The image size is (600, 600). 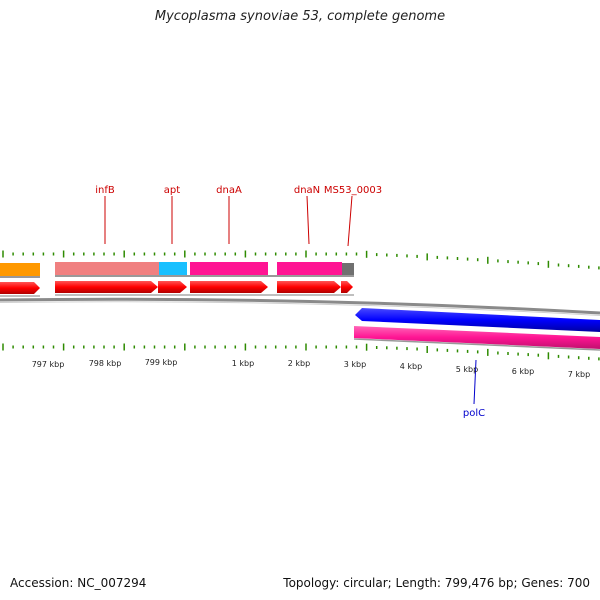 I want to click on axis-label: 6 kbp, so click(x=523, y=371).